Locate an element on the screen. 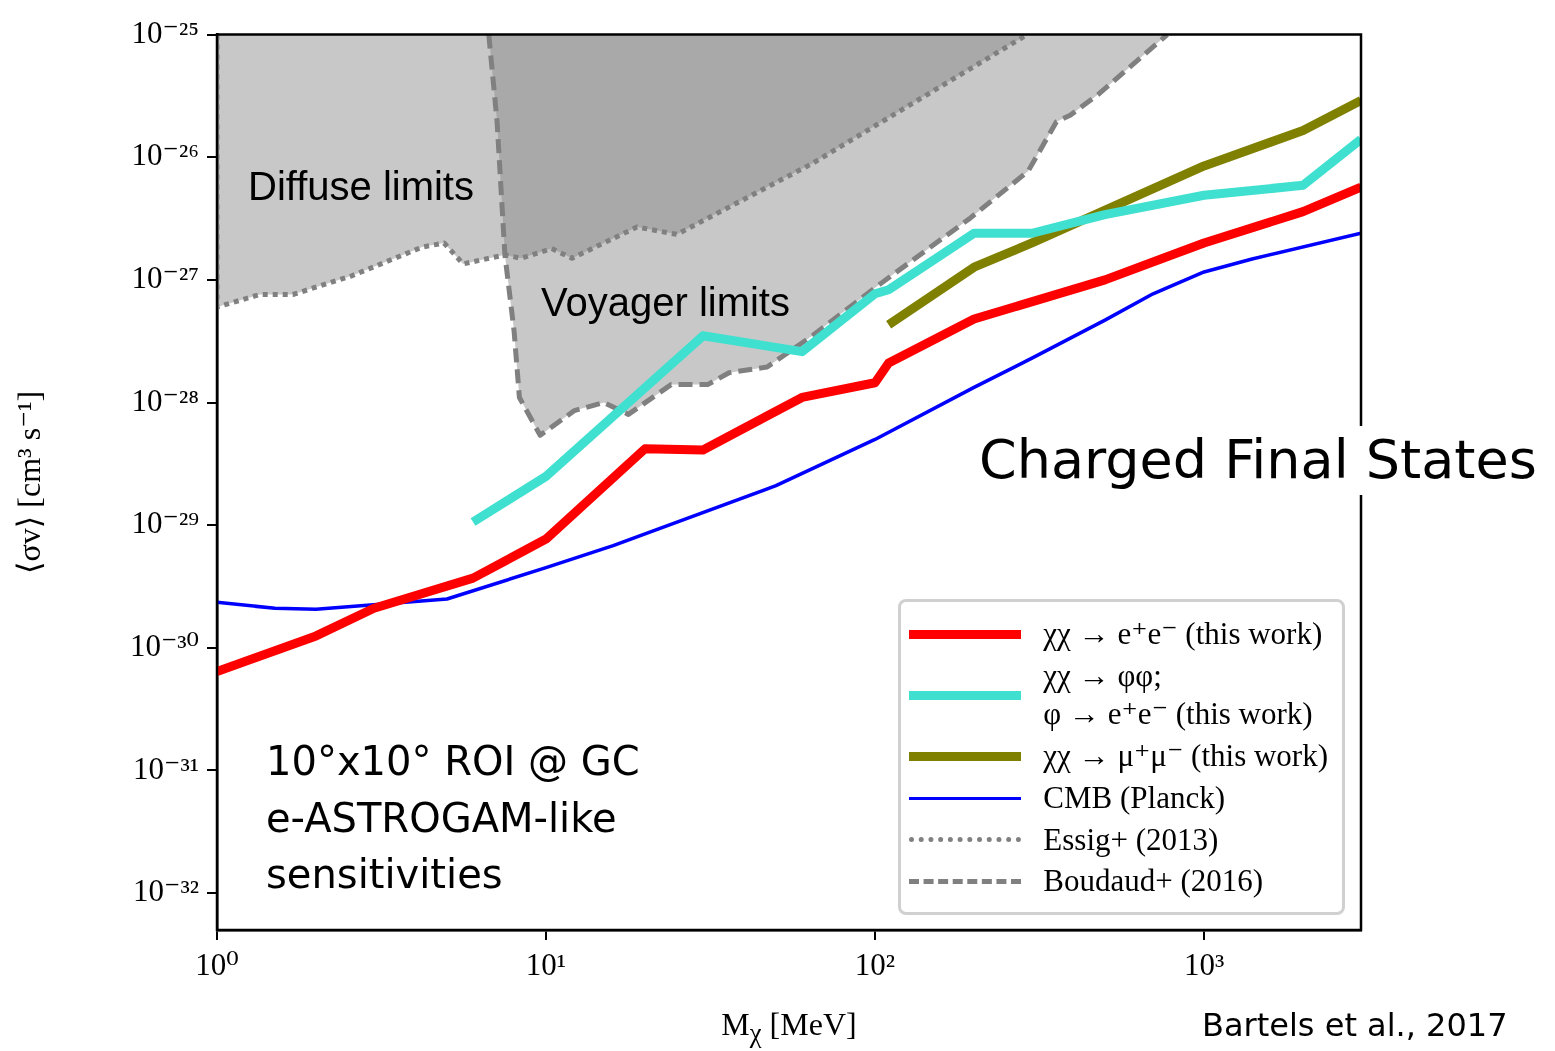 The height and width of the screenshot is (1051, 1555). legend-label: CMB (Planck) is located at coordinates (1134, 797).